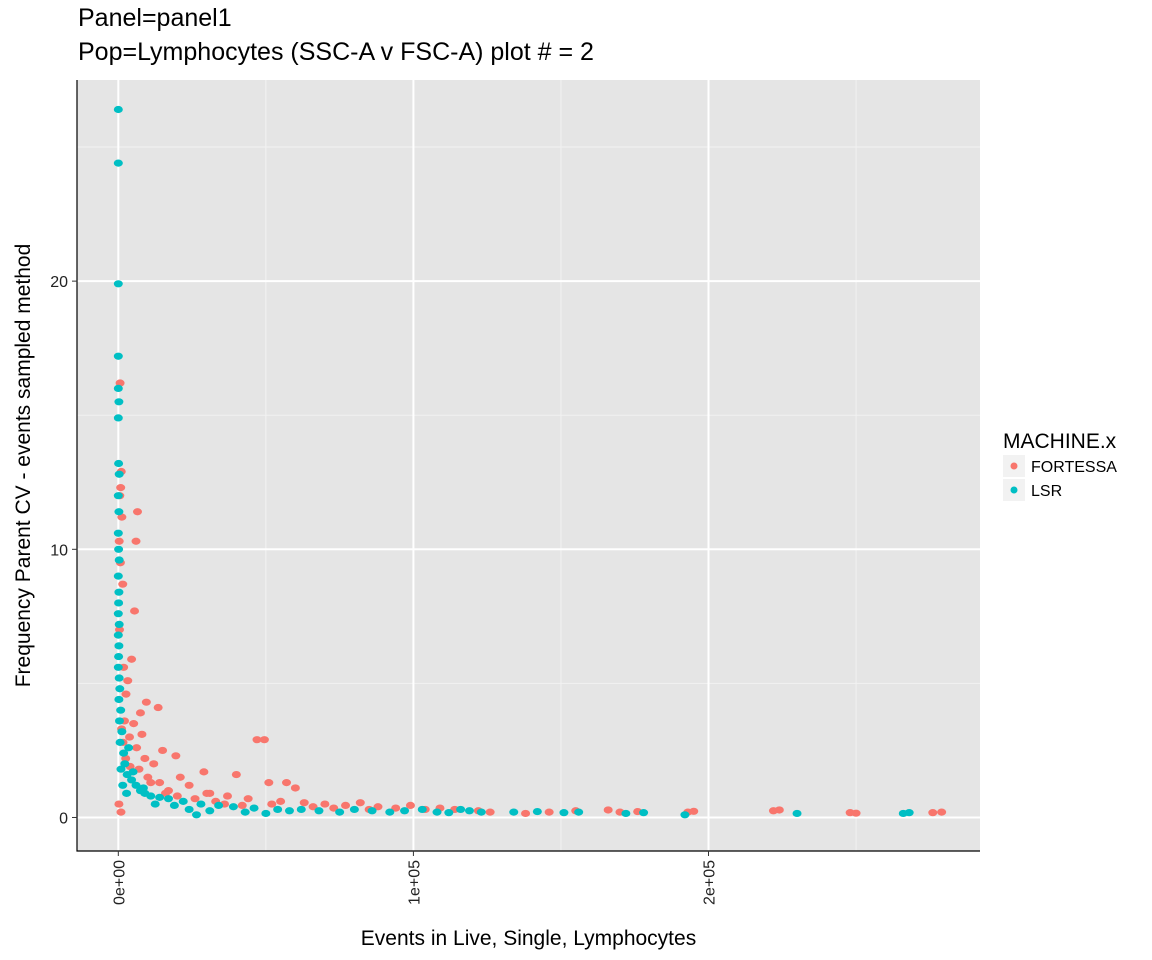 The image size is (1152, 960). Describe the element at coordinates (1046, 491) in the screenshot. I see `legend-label-lsr: LSR` at that location.